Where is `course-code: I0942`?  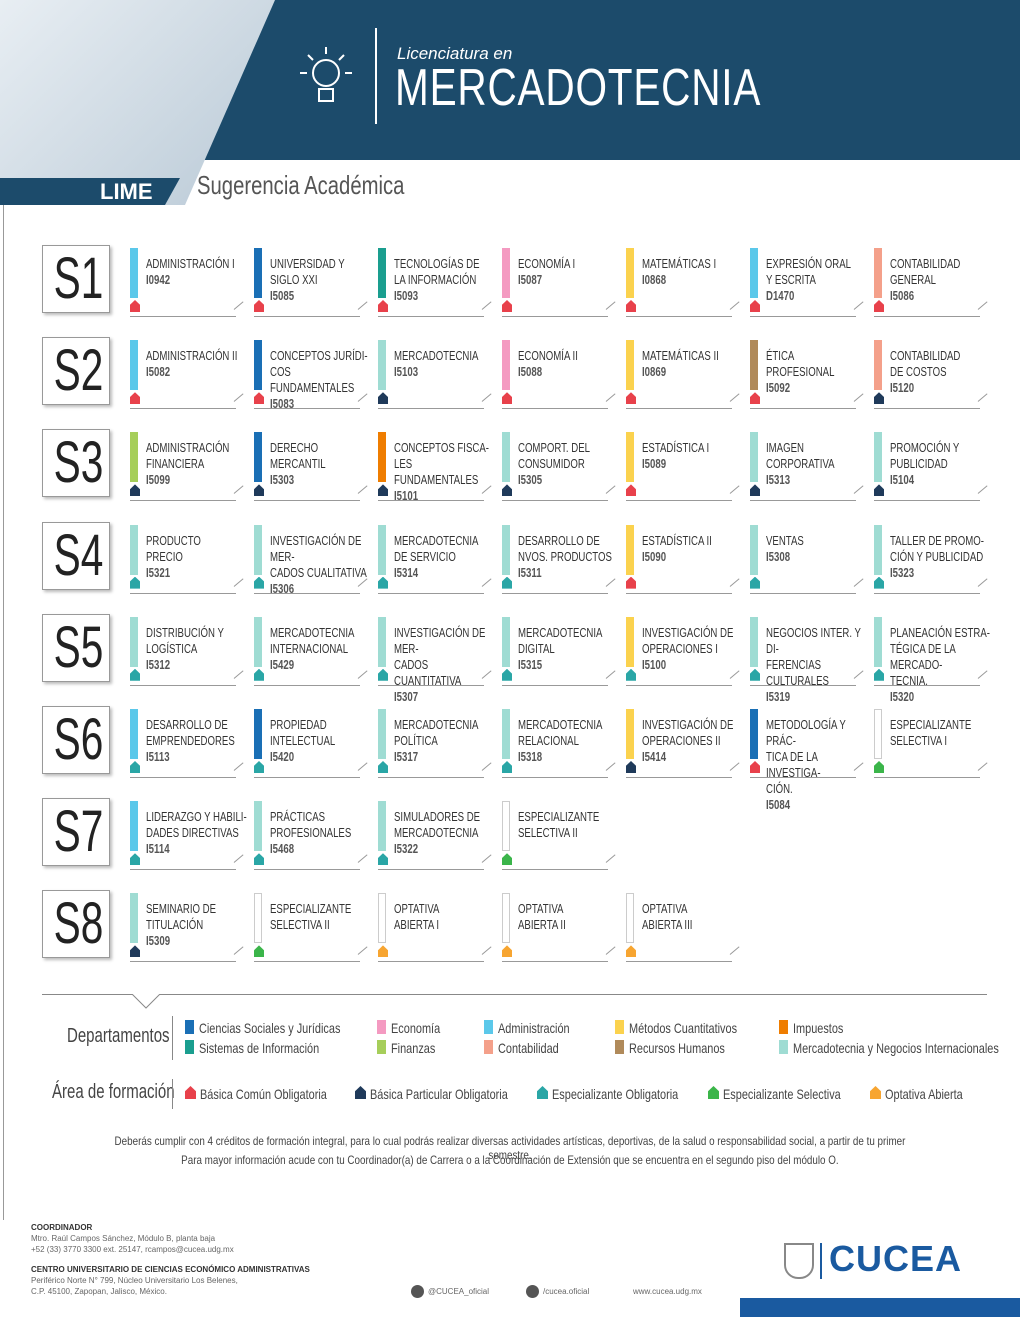 course-code: I0942 is located at coordinates (158, 279).